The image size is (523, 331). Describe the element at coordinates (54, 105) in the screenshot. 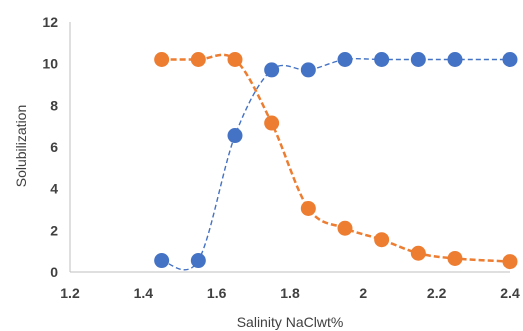

I see `y-tick-label: 8` at that location.